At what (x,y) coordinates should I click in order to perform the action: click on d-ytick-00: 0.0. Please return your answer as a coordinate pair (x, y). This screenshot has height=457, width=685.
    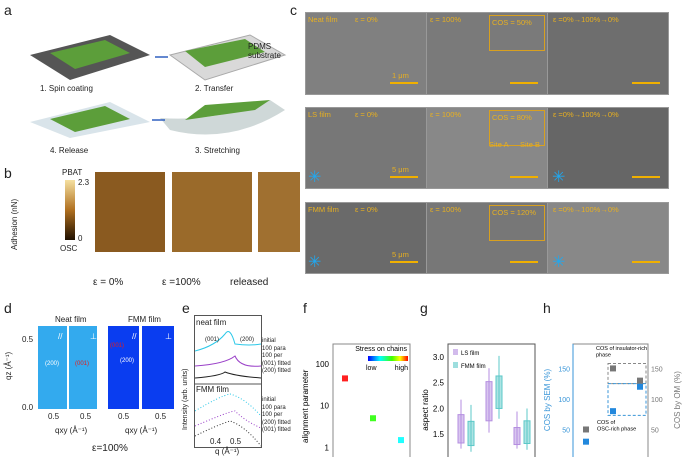
    Looking at the image, I should click on (28, 407).